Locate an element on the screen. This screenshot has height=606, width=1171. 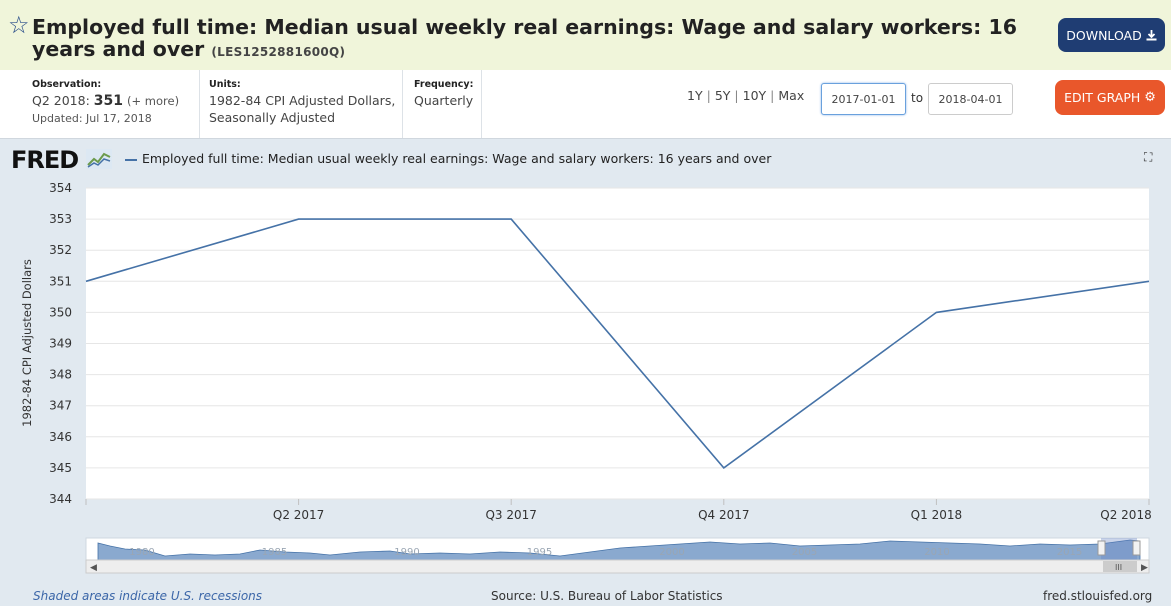
date-to-label: to is located at coordinates (917, 98).